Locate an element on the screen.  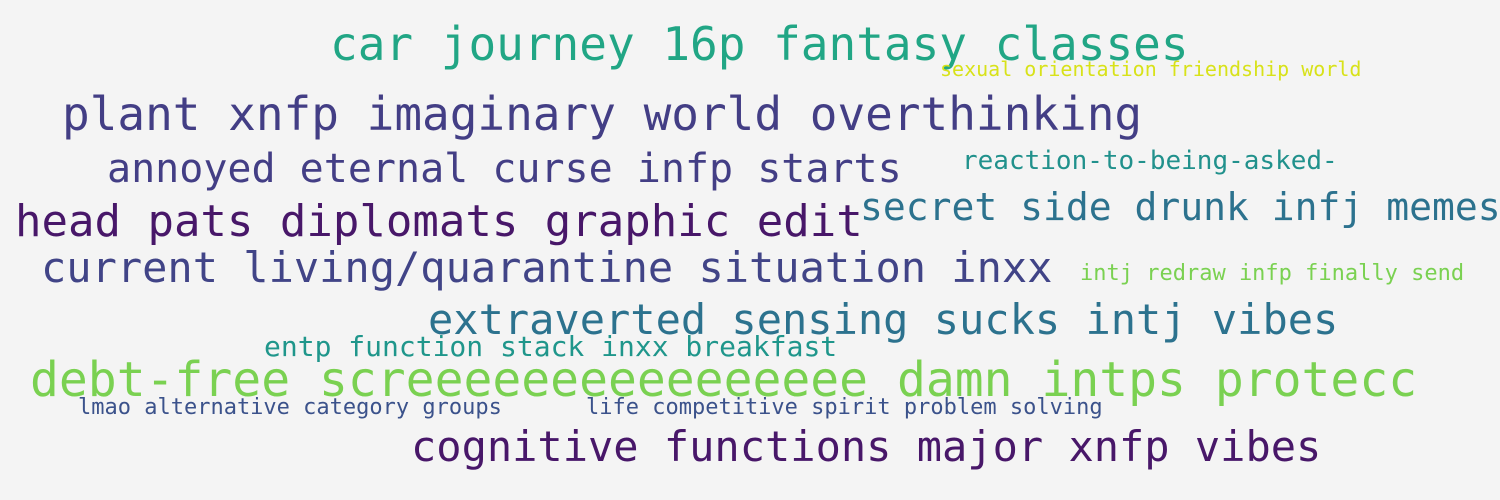
word-phrase: life competitive spirit problem solving is located at coordinates (844, 407).